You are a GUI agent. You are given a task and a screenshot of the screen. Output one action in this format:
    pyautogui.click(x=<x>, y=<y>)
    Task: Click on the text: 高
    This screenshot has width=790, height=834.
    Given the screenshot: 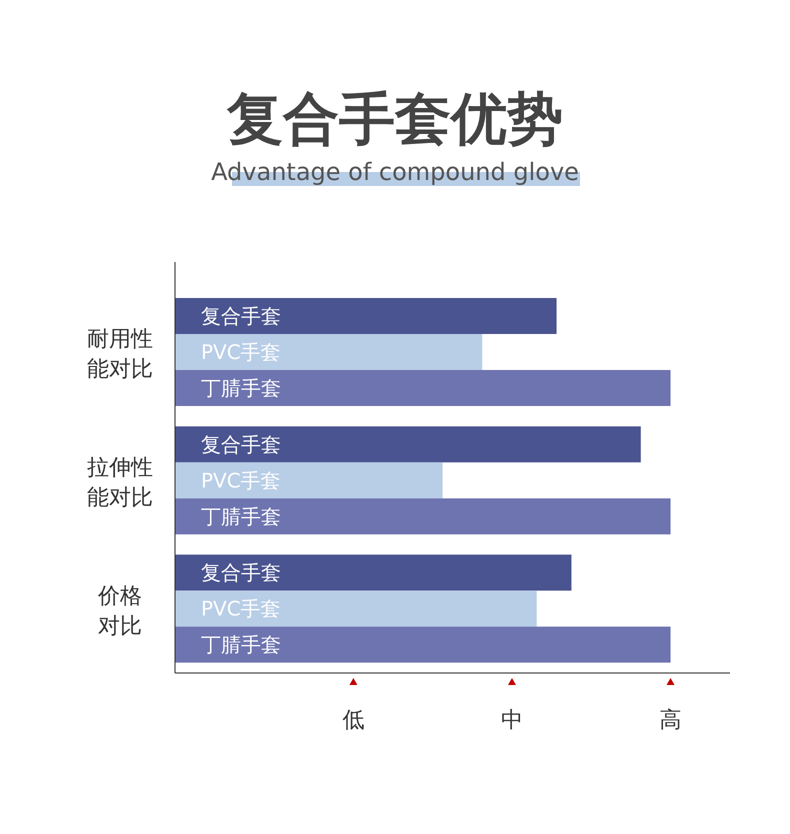 What is the action you would take?
    pyautogui.click(x=671, y=720)
    